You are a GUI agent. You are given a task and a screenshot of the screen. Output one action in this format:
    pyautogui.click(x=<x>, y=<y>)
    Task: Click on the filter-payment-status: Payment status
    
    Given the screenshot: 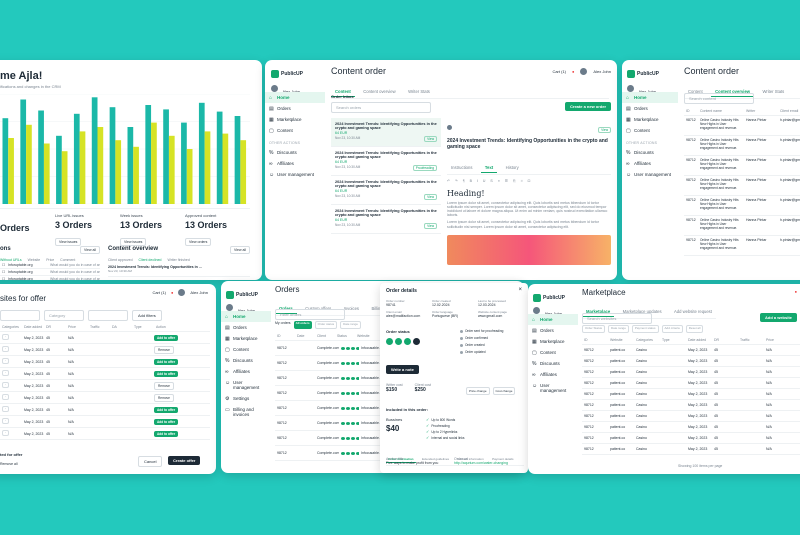 What is the action you would take?
    pyautogui.click(x=645, y=329)
    